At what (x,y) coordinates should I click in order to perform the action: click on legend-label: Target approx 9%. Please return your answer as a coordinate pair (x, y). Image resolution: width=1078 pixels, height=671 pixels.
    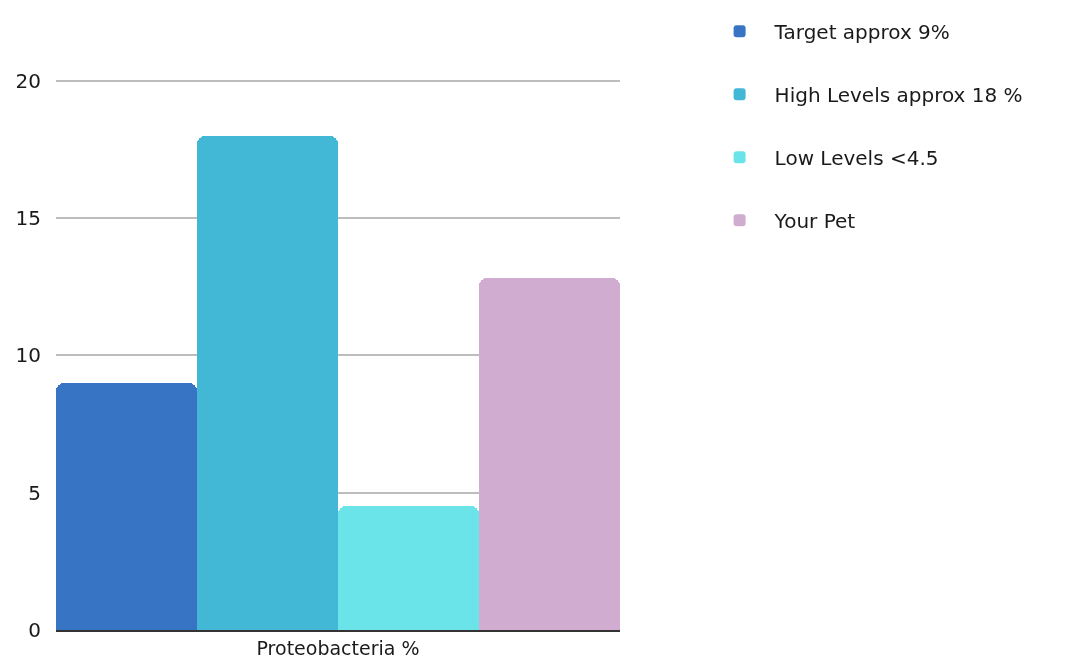
    Looking at the image, I should click on (861, 32).